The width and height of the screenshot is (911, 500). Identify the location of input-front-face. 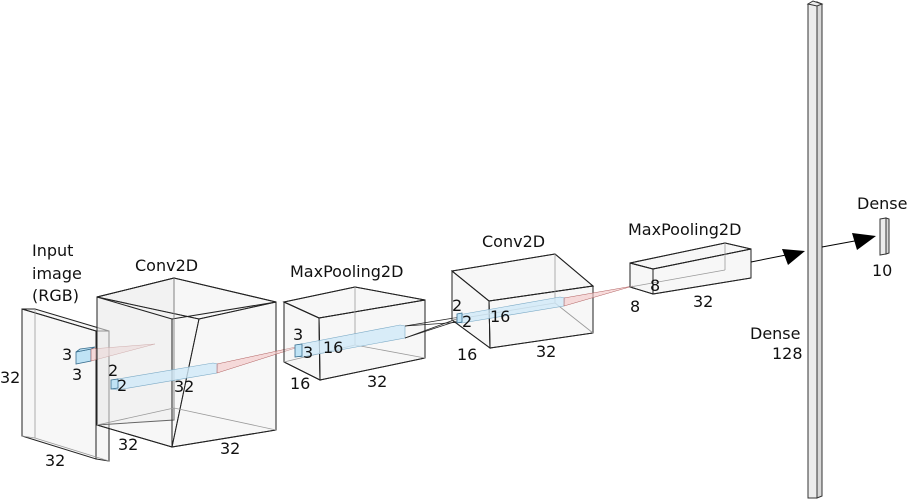
(59, 384).